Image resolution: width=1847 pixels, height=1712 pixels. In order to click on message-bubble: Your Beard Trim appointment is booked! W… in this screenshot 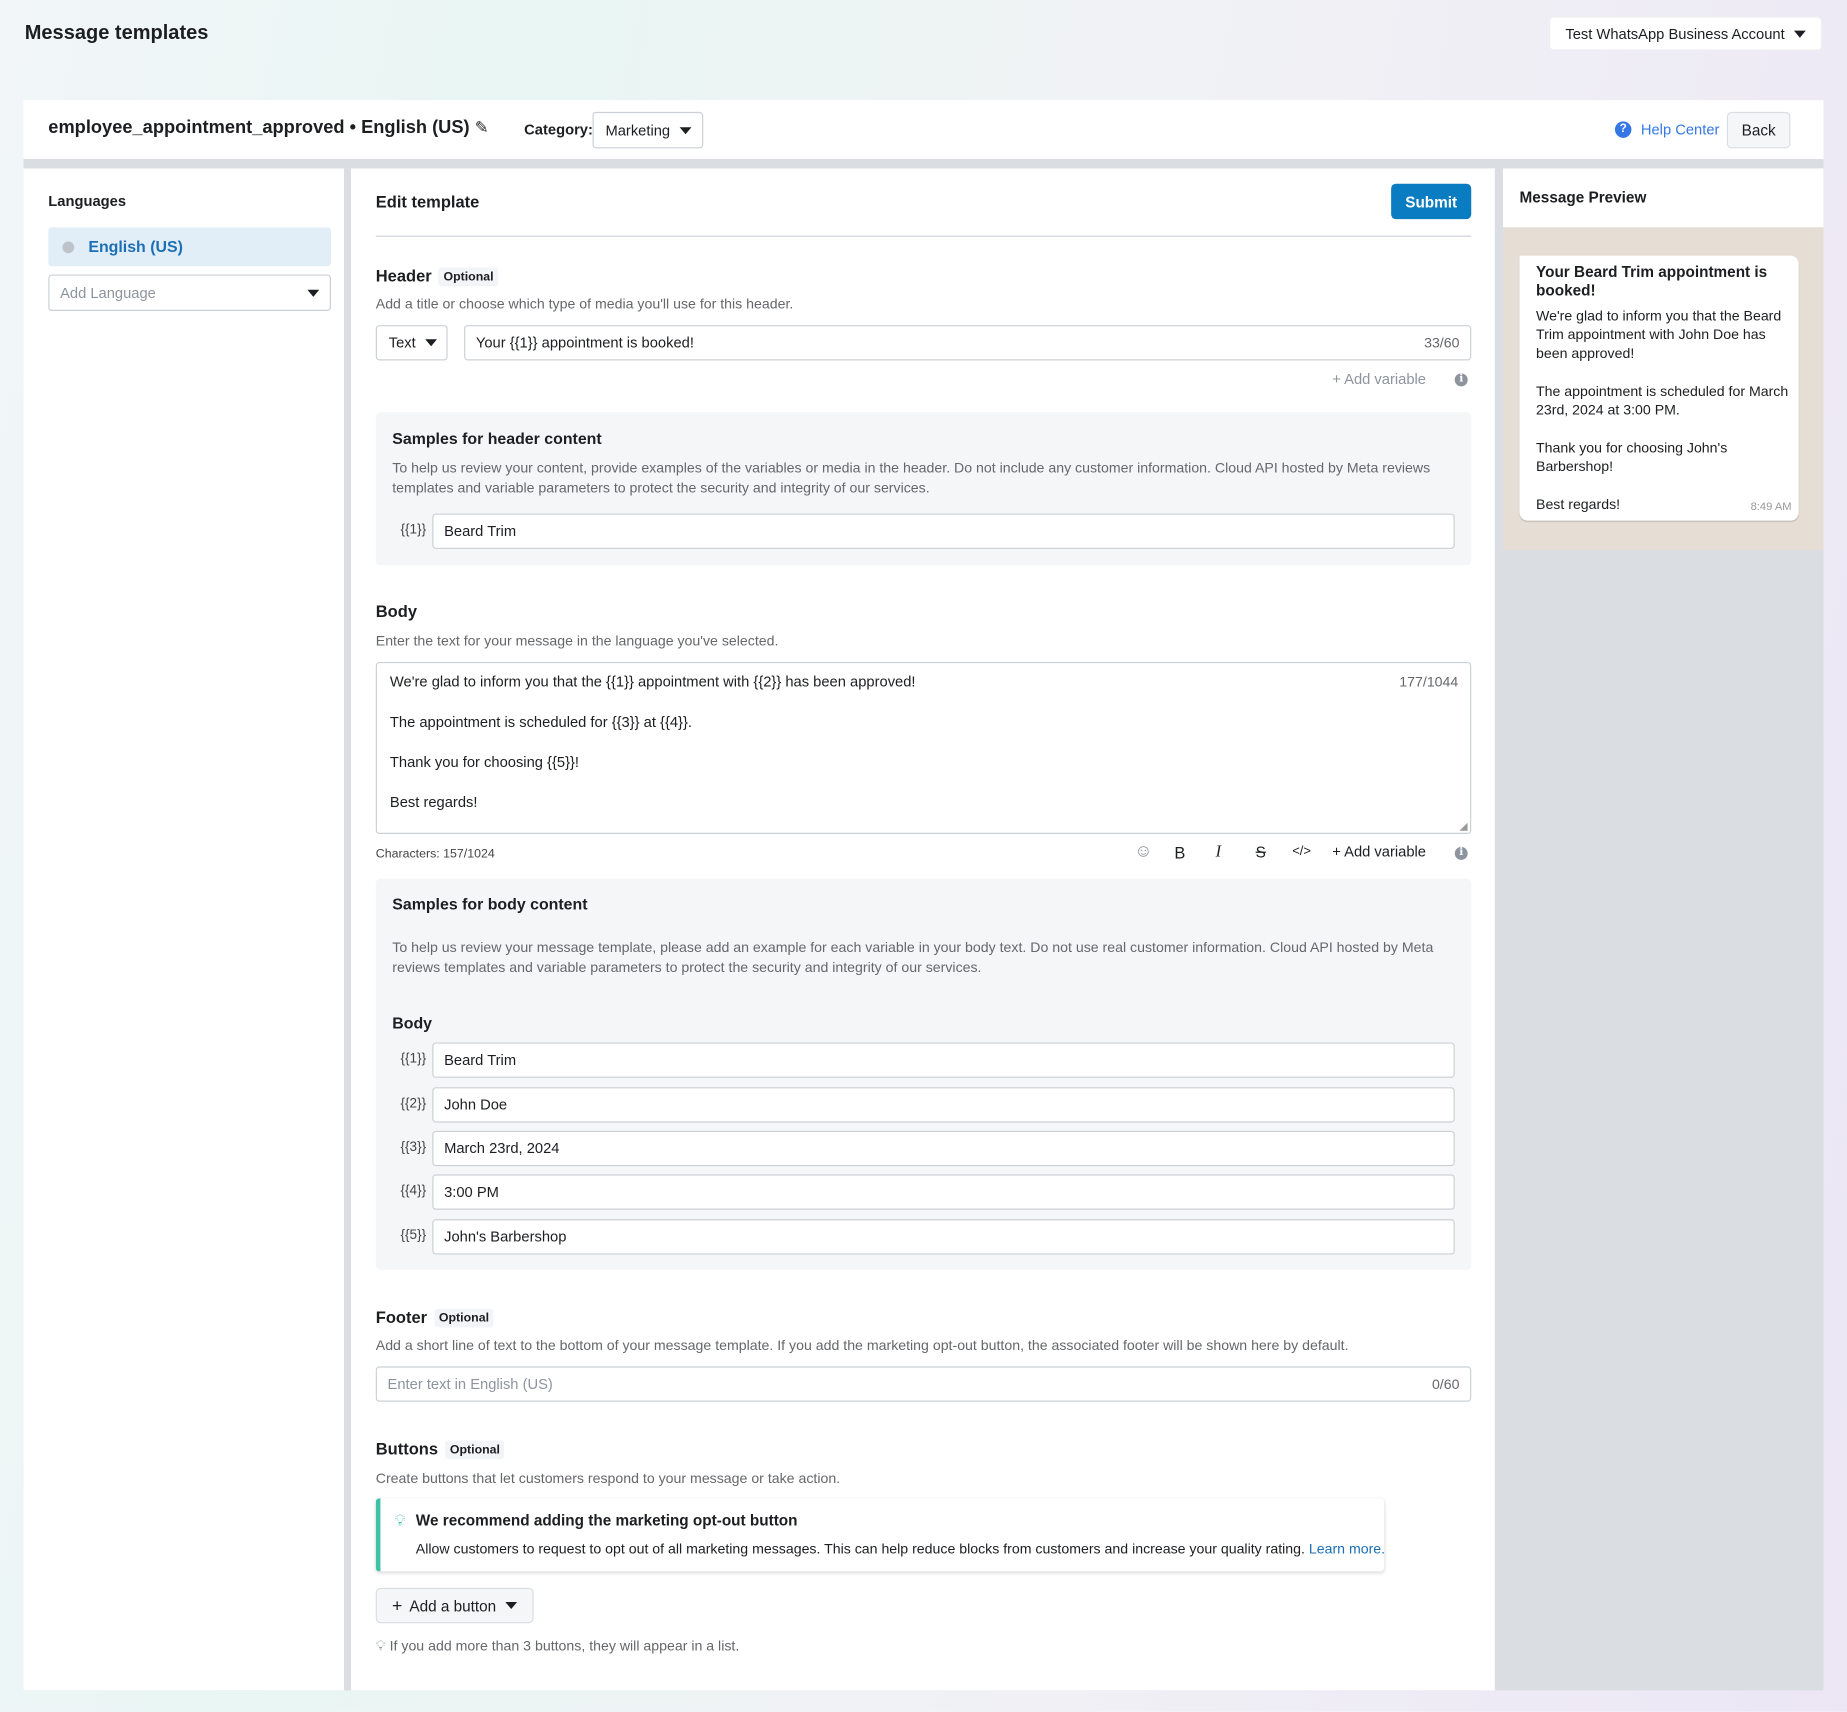, I will do `click(1659, 388)`.